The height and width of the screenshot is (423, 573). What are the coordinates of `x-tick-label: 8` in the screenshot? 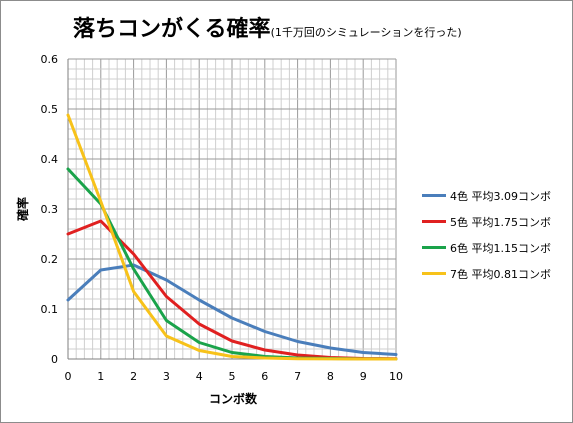 It's located at (330, 376).